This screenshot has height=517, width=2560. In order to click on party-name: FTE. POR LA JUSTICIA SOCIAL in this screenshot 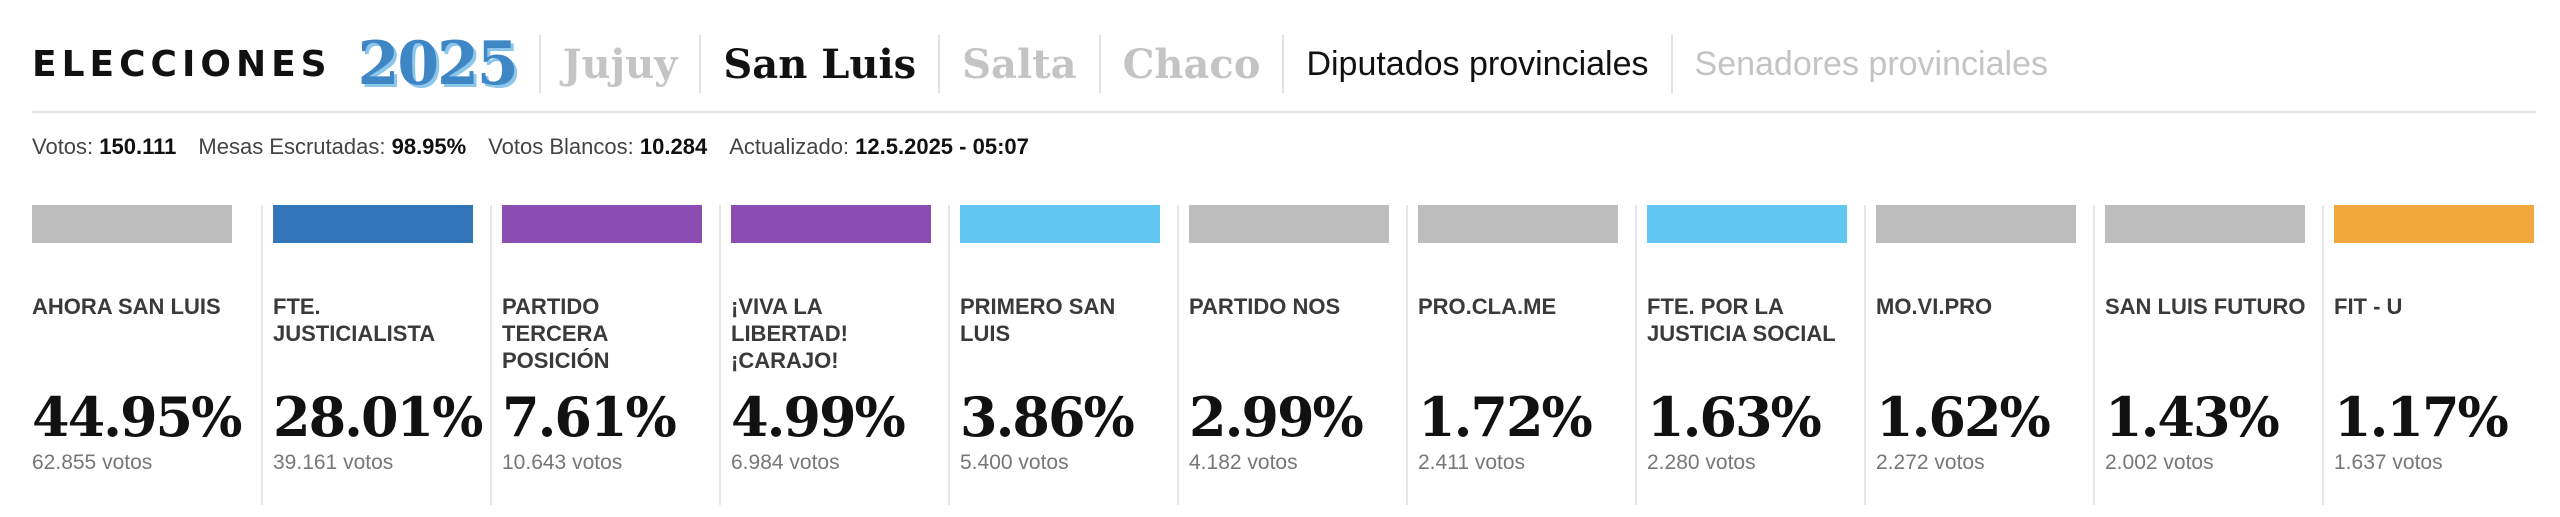, I will do `click(1741, 320)`.